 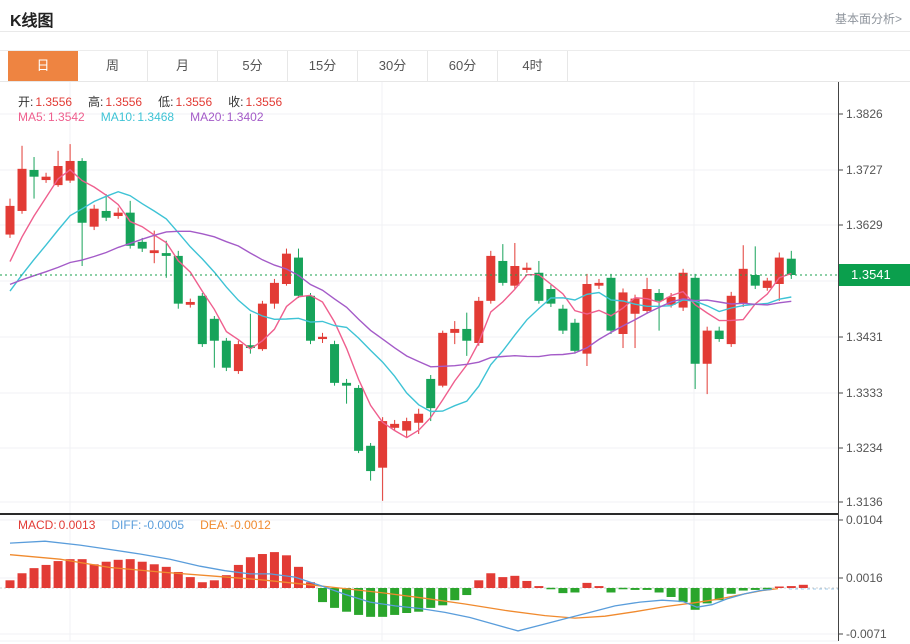 What do you see at coordinates (43, 66) in the screenshot?
I see `tab-day: 日` at bounding box center [43, 66].